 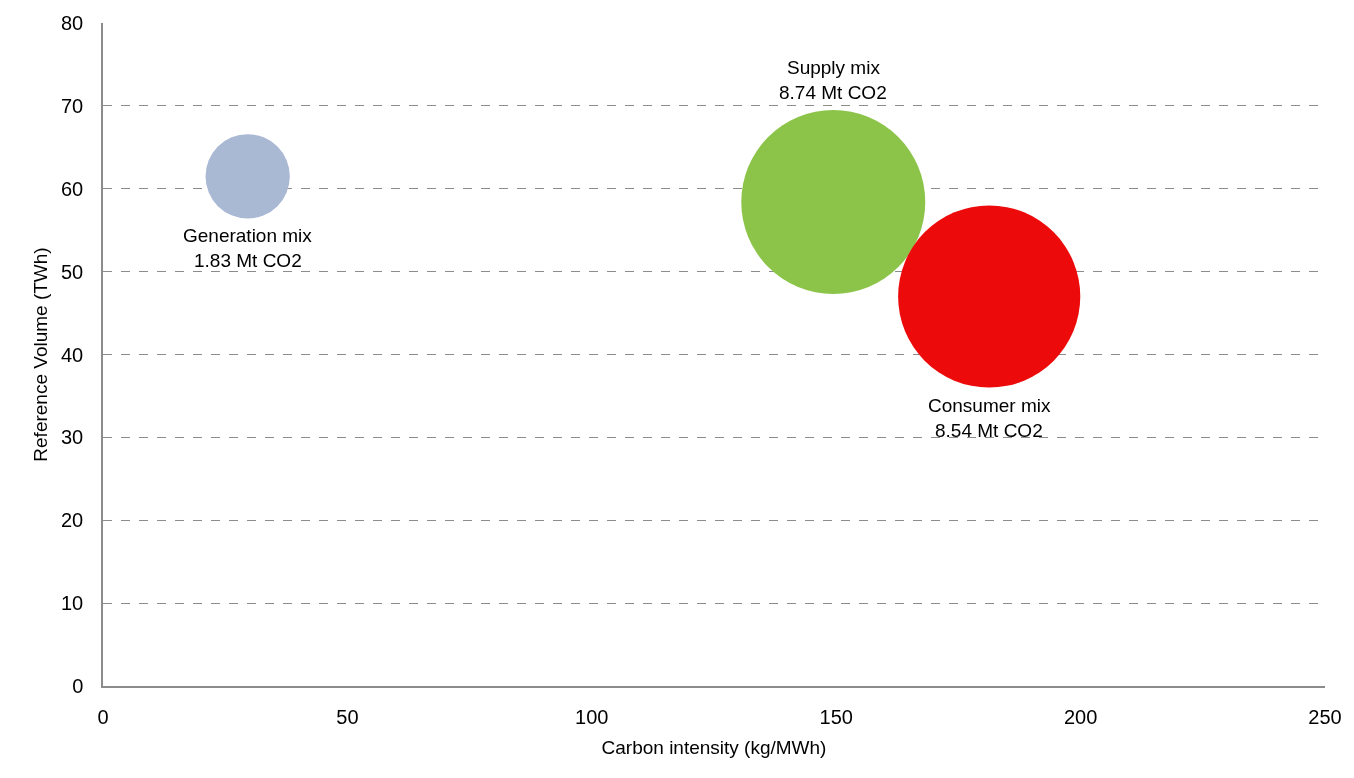 I want to click on x-tick-label: 250, so click(x=1325, y=716).